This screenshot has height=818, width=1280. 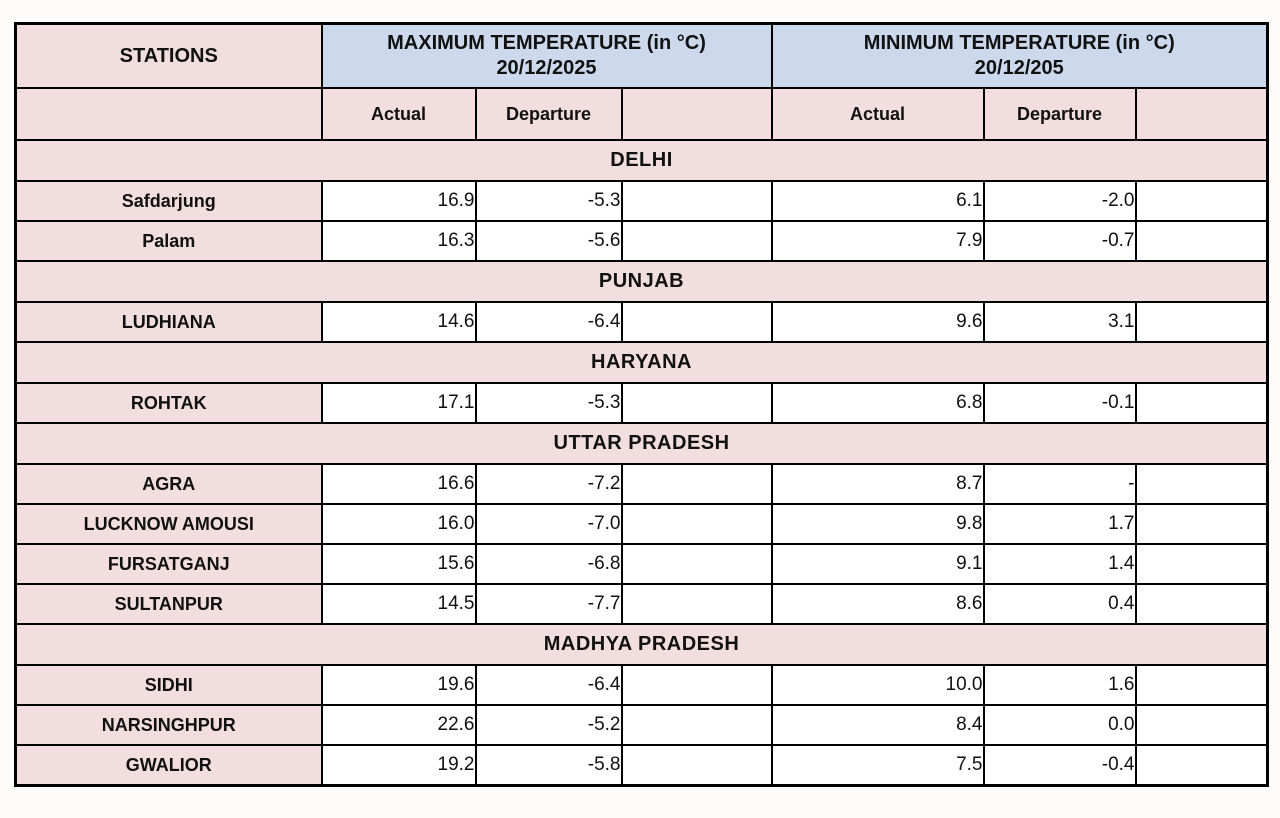 I want to click on min-departure-cell: -0.4, so click(x=1059, y=765).